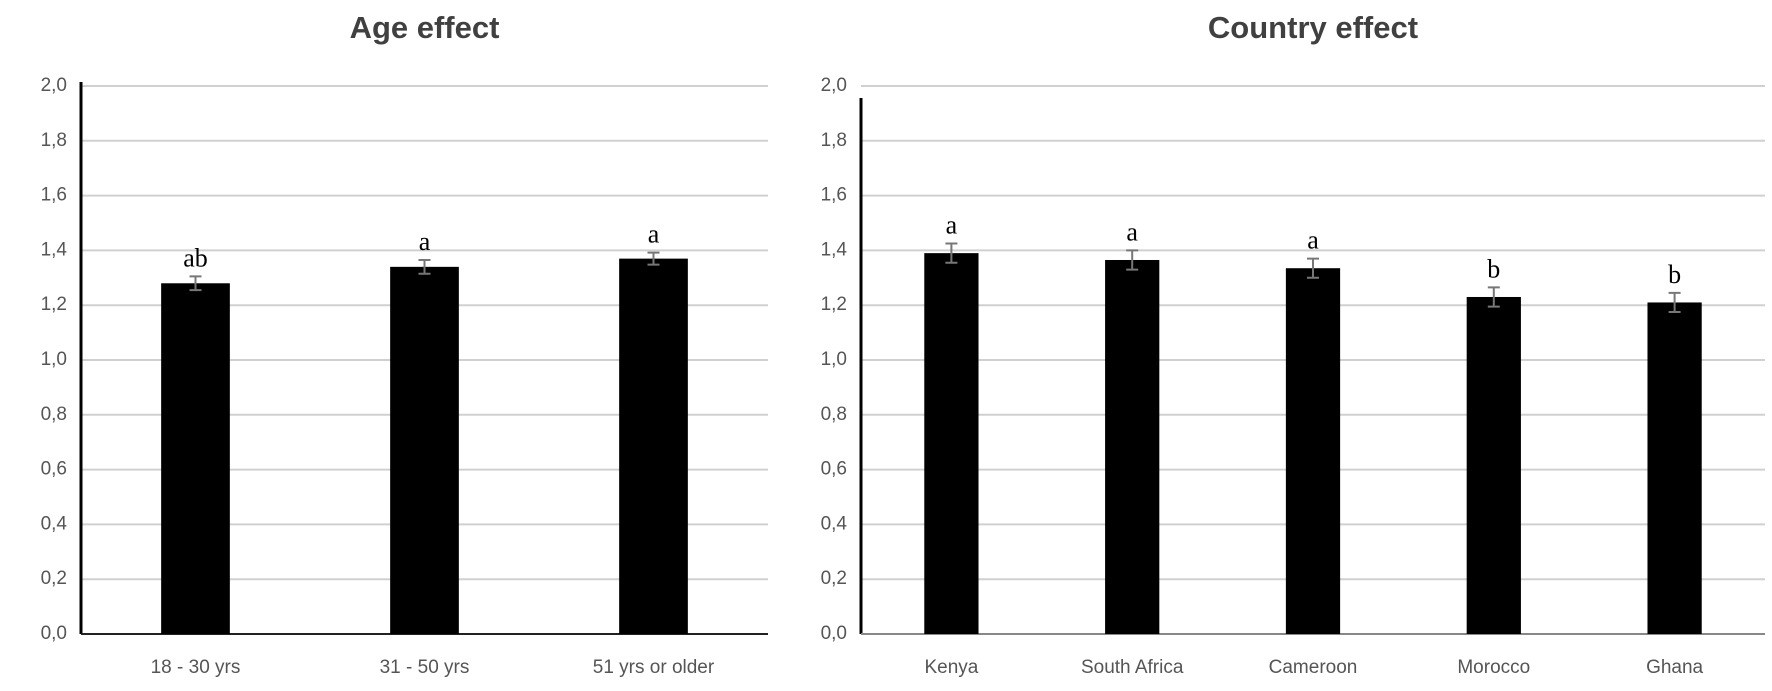 The height and width of the screenshot is (691, 1772). I want to click on x-tick-label: Morocco, so click(1493, 667).